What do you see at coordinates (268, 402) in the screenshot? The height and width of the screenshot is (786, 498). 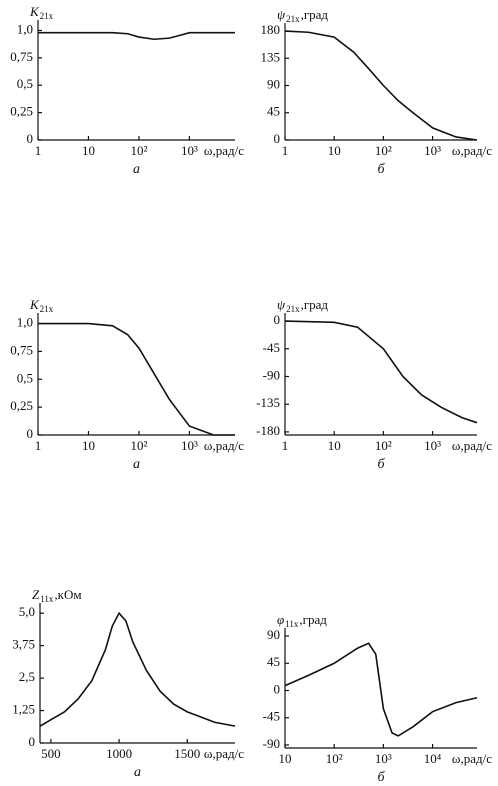 I see `y-tick-label: -135` at bounding box center [268, 402].